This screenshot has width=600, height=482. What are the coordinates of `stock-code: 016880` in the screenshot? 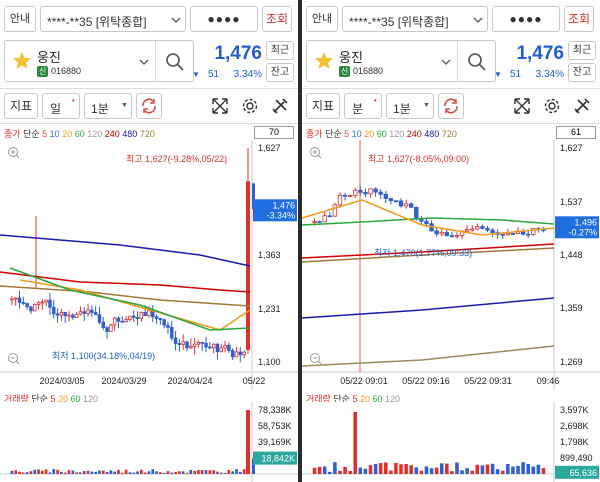 It's located at (66, 71).